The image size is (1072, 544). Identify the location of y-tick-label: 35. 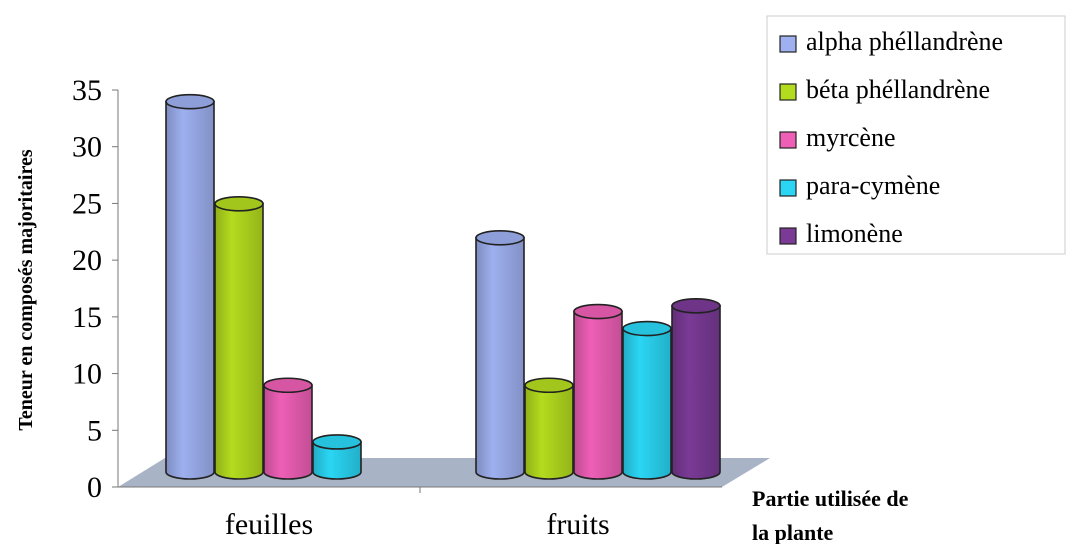
(87, 90).